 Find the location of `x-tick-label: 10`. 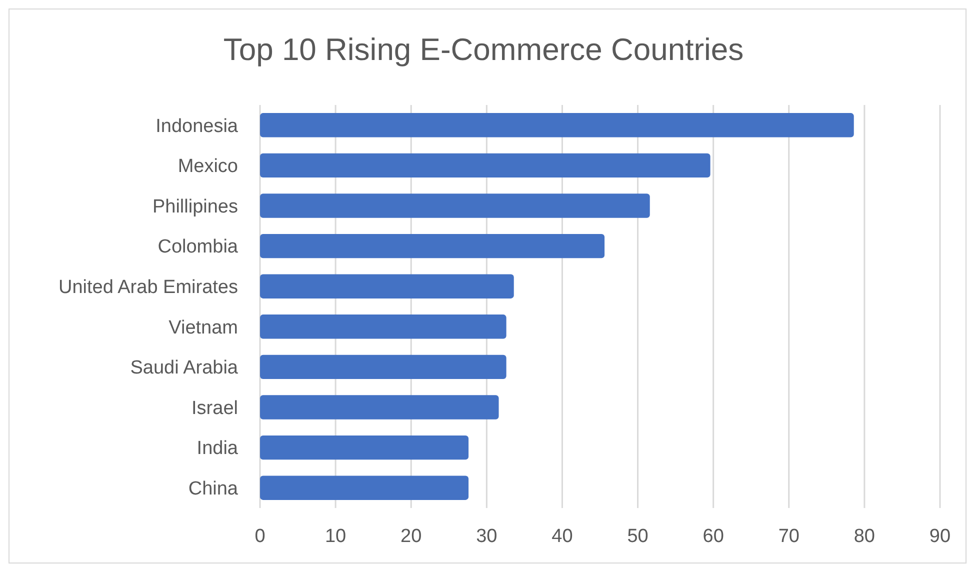

x-tick-label: 10 is located at coordinates (335, 536).